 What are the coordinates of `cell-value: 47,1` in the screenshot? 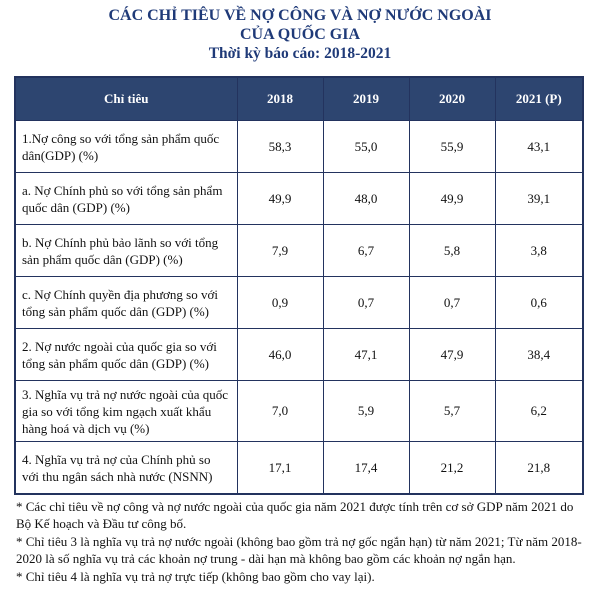 It's located at (366, 354).